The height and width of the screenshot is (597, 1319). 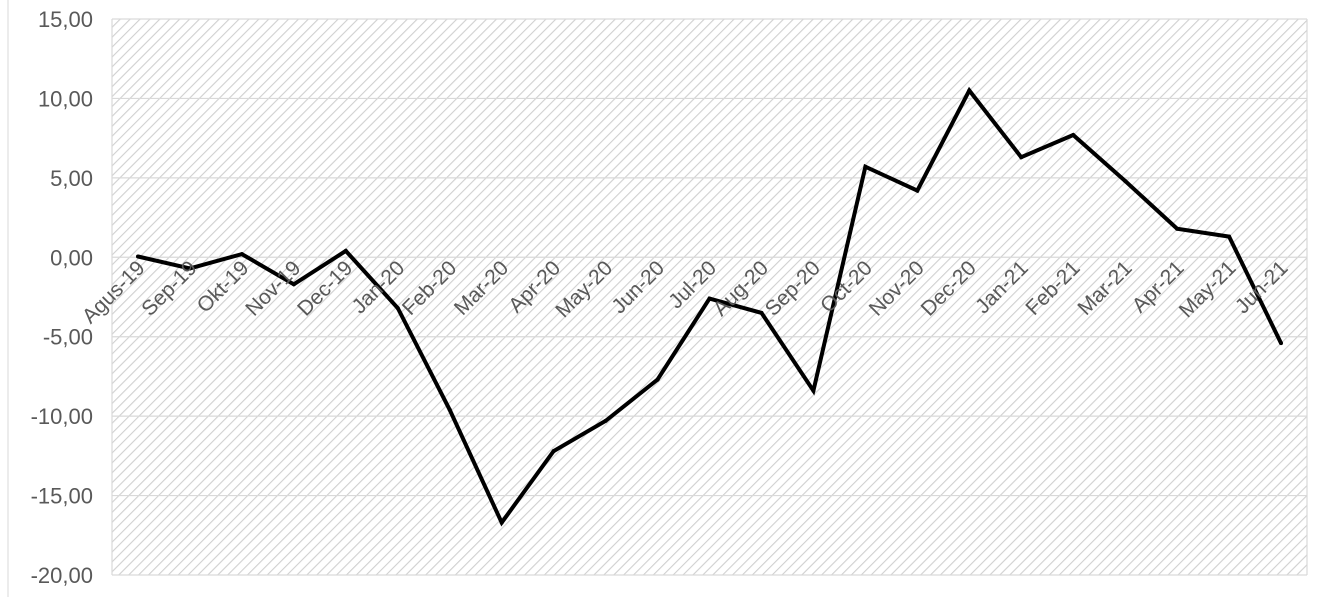 I want to click on y-tick-label: 0,00, so click(x=71, y=257).